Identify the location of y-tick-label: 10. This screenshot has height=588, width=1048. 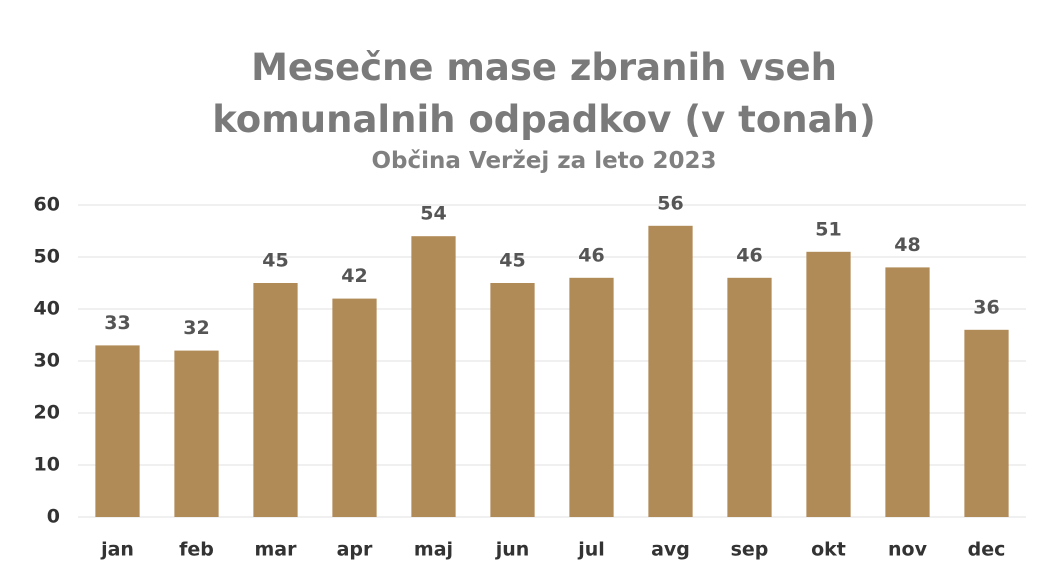
(47, 465).